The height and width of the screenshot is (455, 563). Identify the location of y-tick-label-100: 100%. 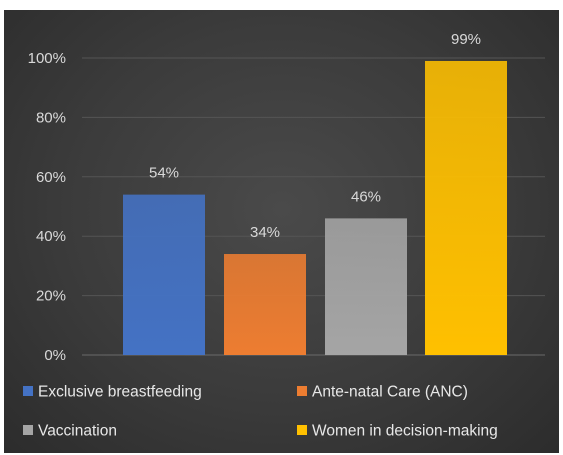
(47, 58).